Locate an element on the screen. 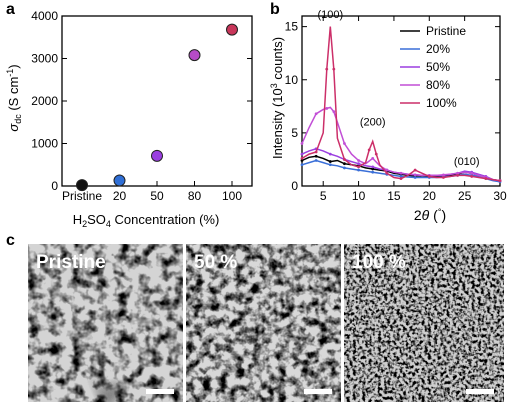 This screenshot has height=406, width=514. x-tick-label: 30 is located at coordinates (500, 196).